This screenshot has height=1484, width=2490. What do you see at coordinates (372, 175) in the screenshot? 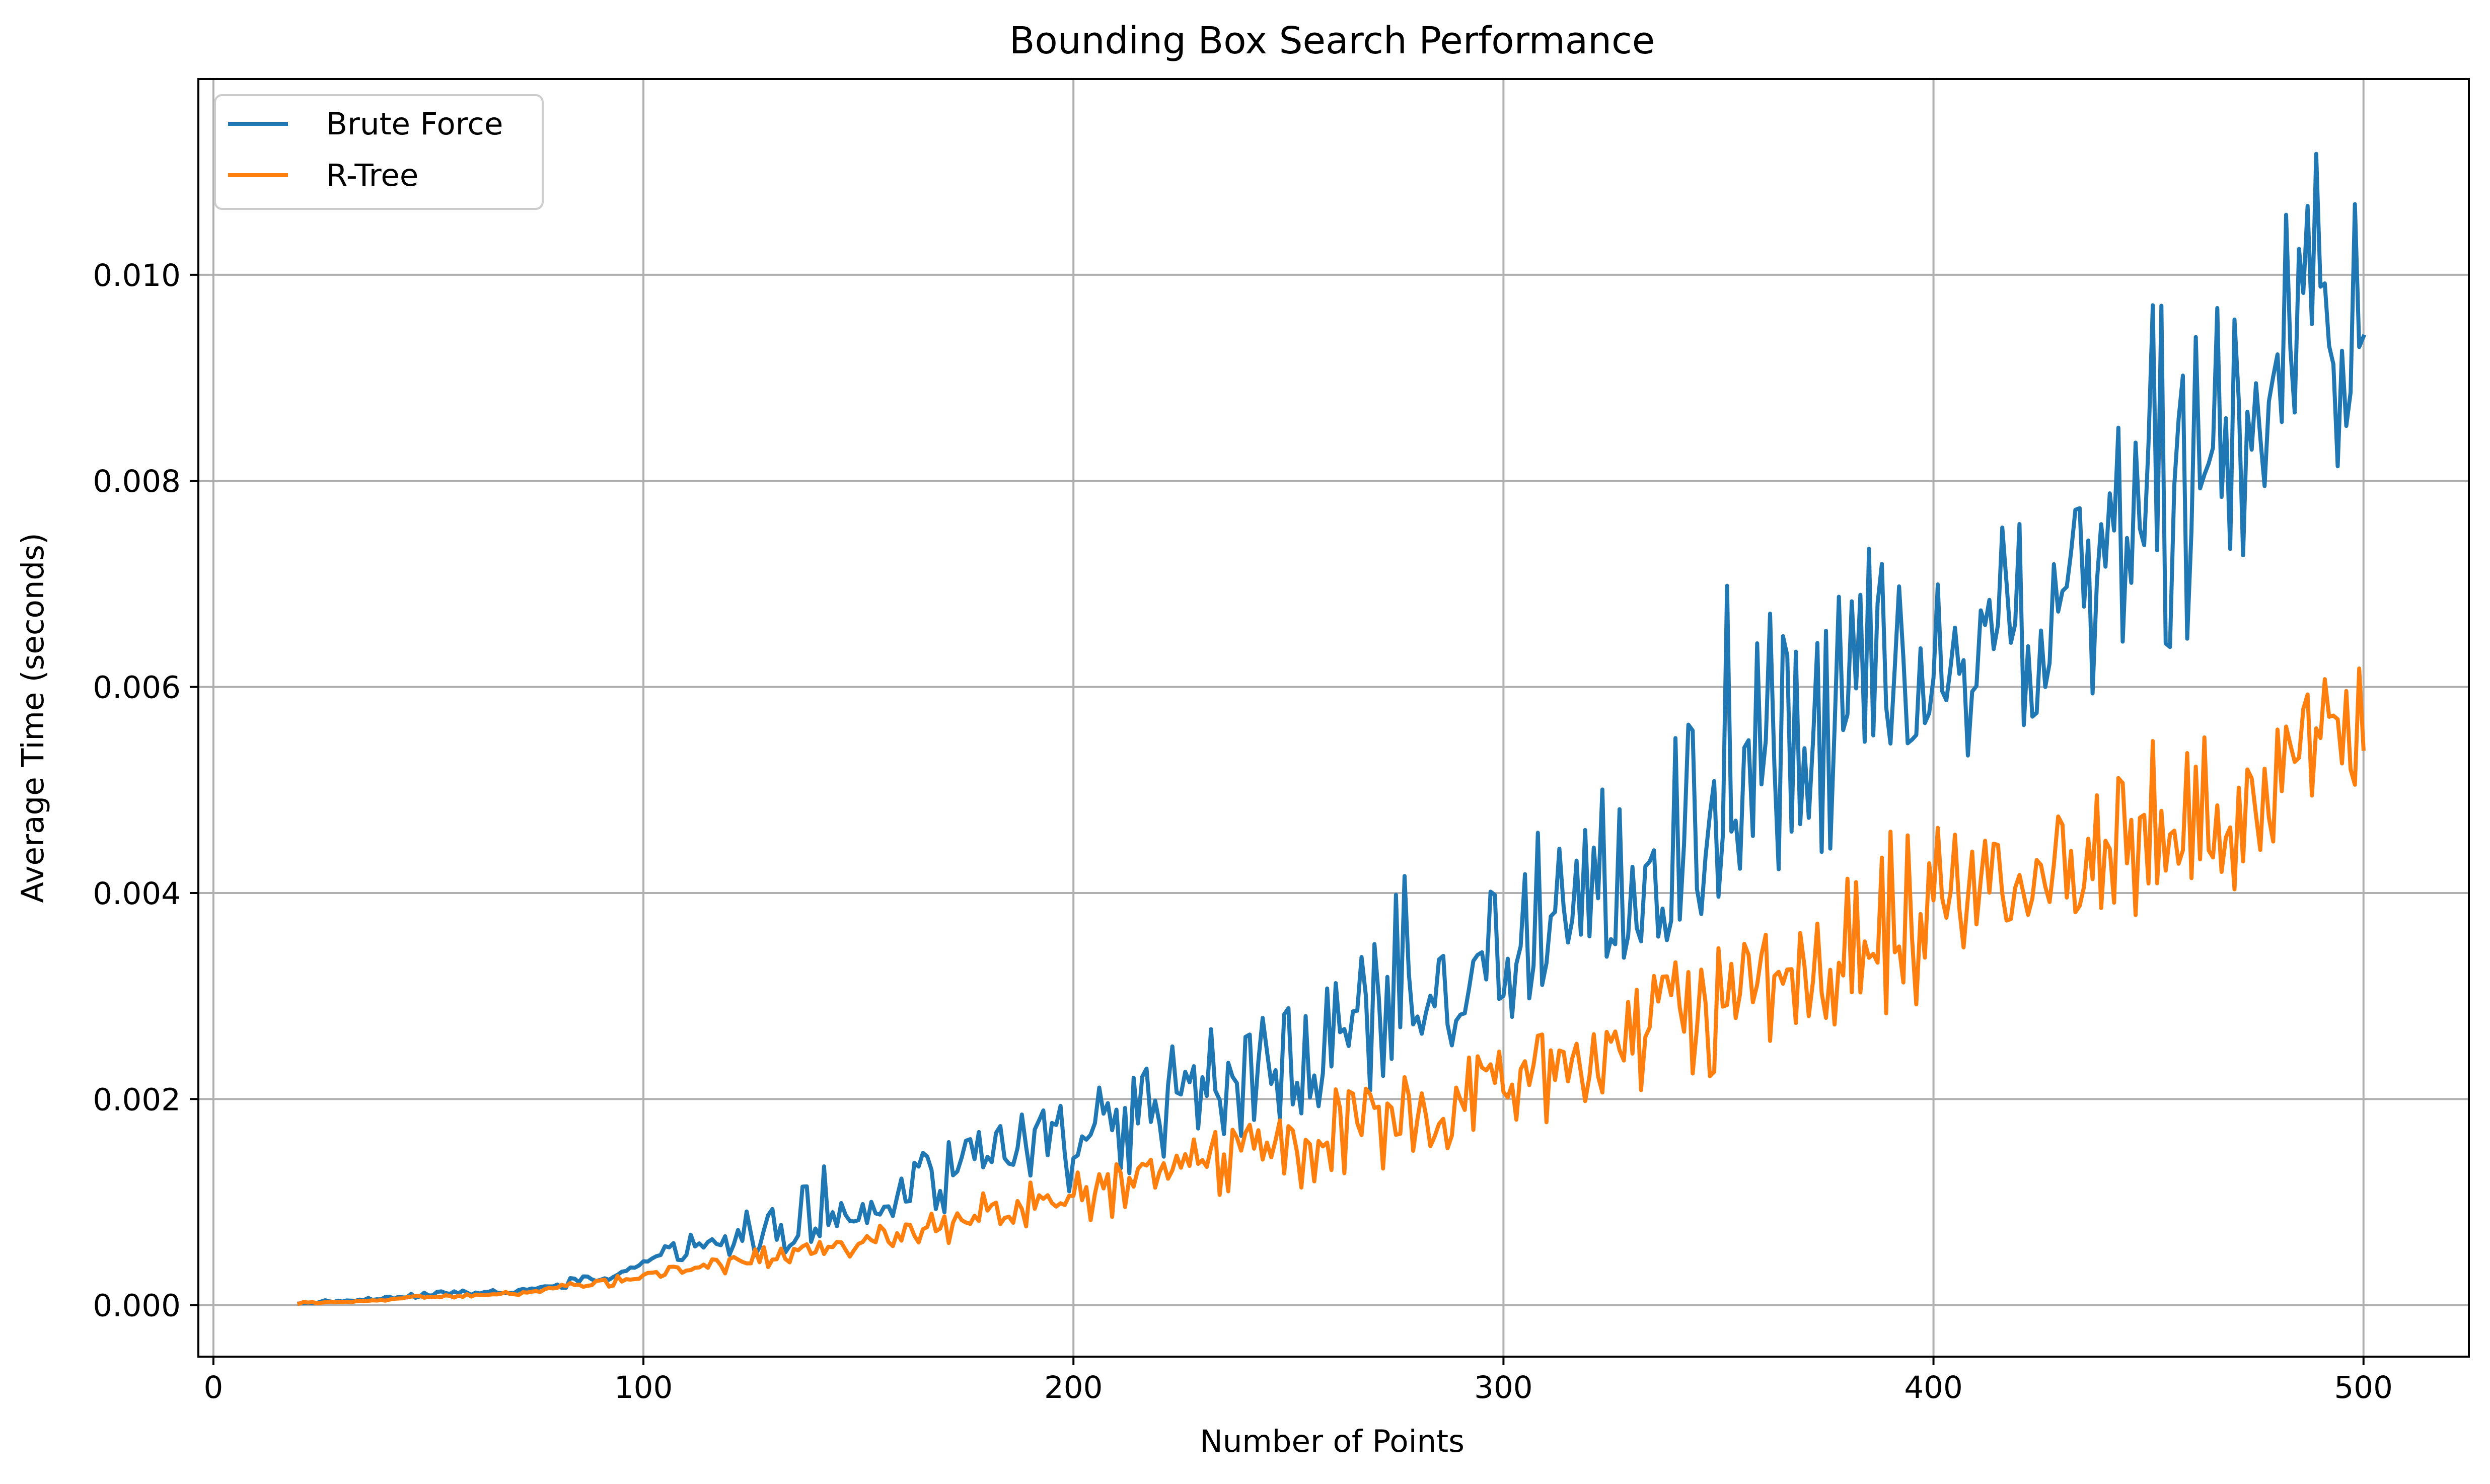
I see `legend-label-r-tree: R-Tree` at bounding box center [372, 175].